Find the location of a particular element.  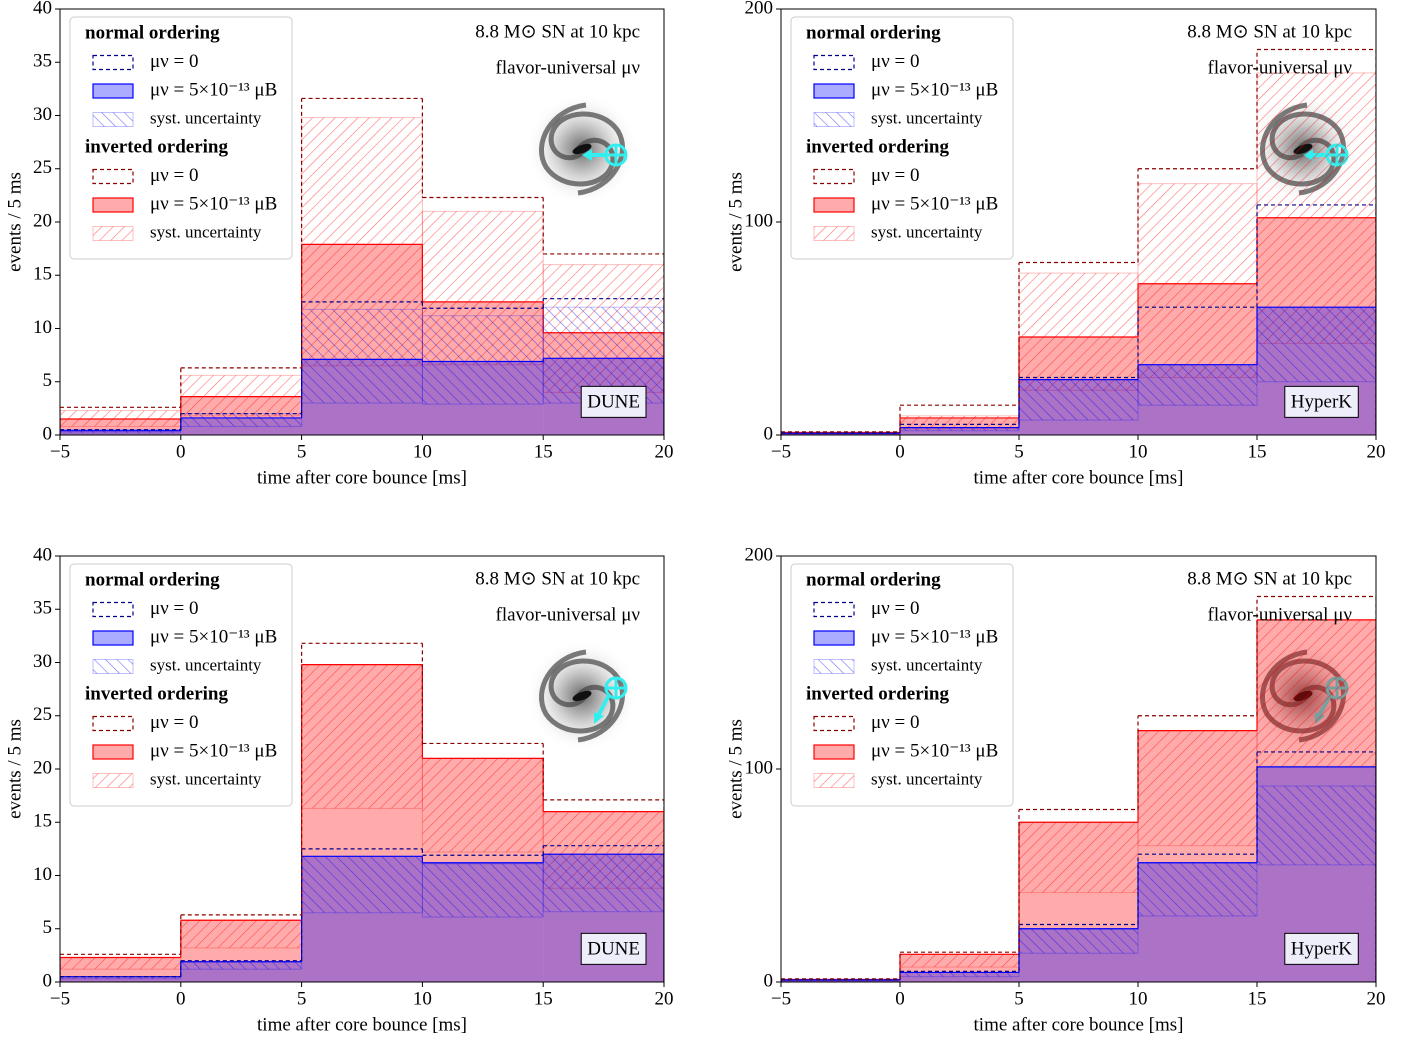

detector-label: HyperK is located at coordinates (1321, 948).